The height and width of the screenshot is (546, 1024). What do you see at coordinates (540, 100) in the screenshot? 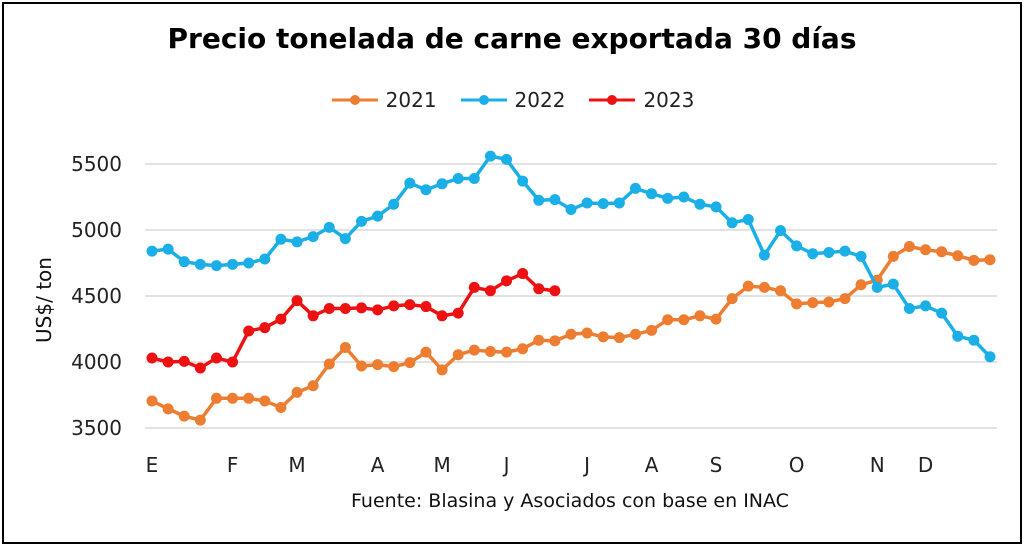
I see `legend-label-2022: 2022` at bounding box center [540, 100].